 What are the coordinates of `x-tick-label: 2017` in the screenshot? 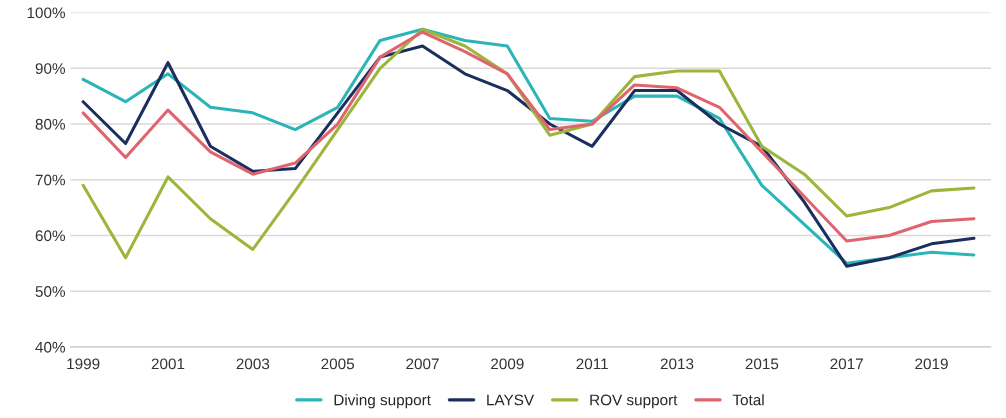 It's located at (846, 364).